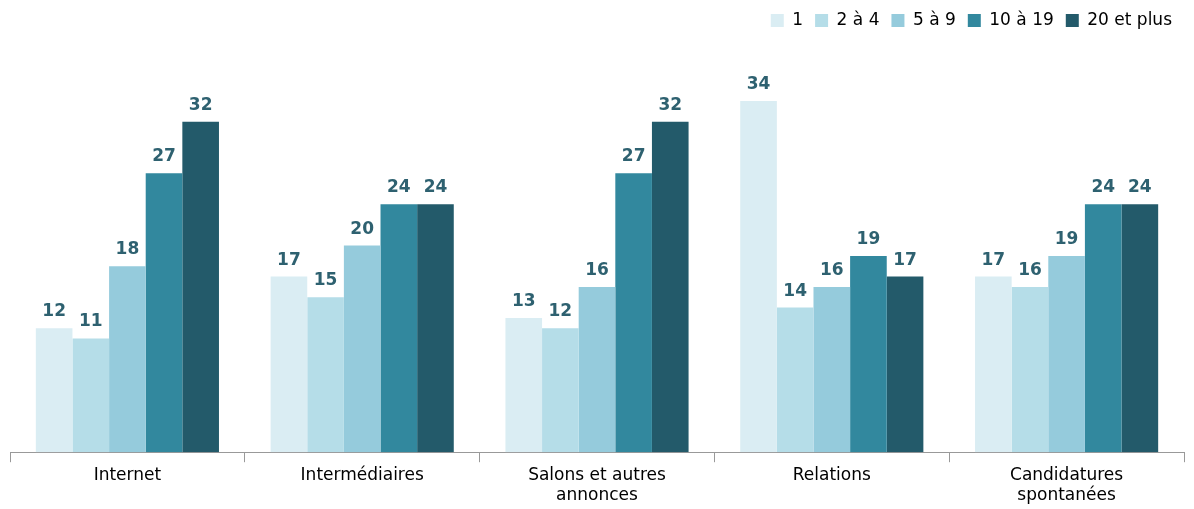 The width and height of the screenshot is (1194, 509). I want to click on x-tick-label: Relations, so click(831, 473).